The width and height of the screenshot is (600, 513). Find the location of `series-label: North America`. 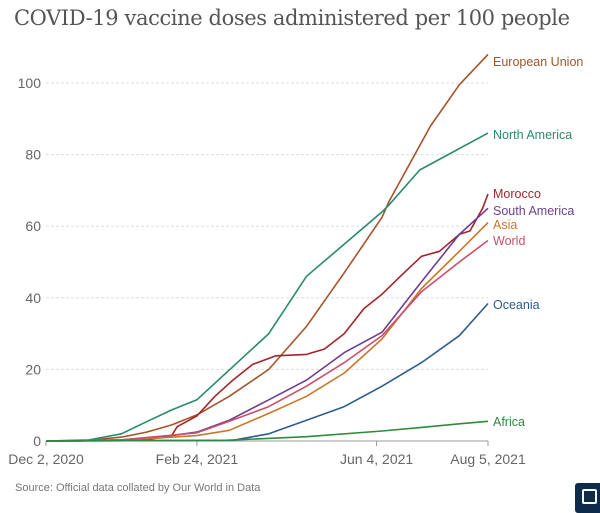

series-label: North America is located at coordinates (532, 135).